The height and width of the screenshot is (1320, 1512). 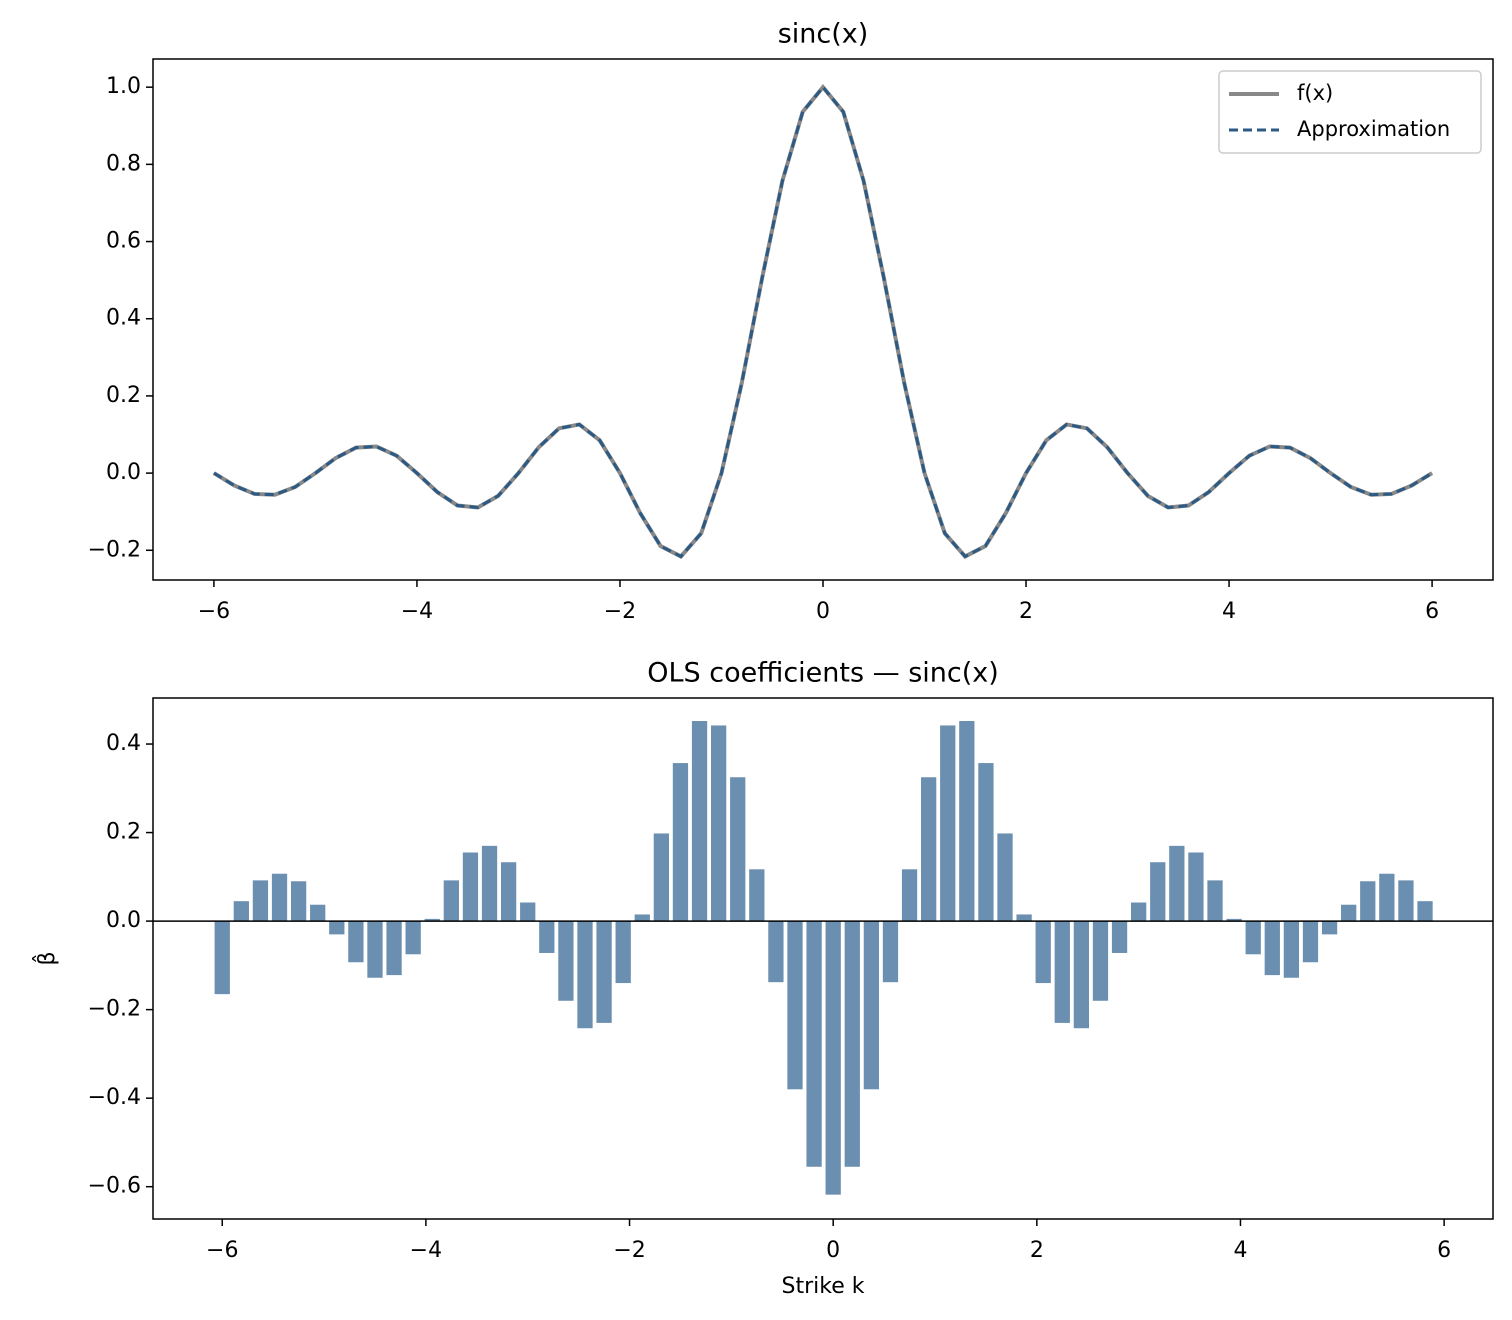 What do you see at coordinates (1315, 93) in the screenshot?
I see `legend-label: f(x)` at bounding box center [1315, 93].